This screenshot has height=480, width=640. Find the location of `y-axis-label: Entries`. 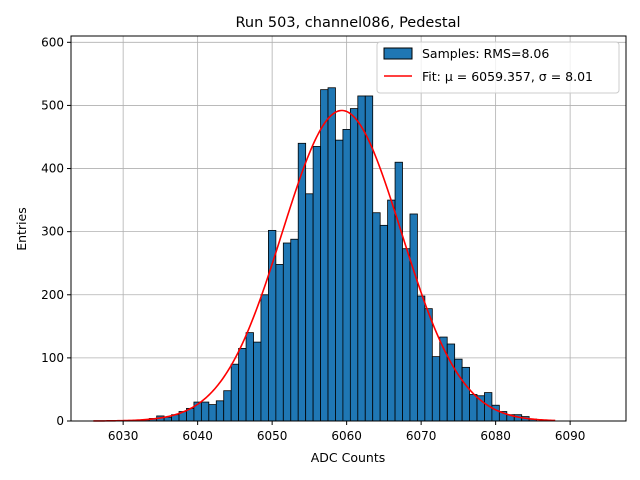

y-axis-label: Entries is located at coordinates (21, 229).